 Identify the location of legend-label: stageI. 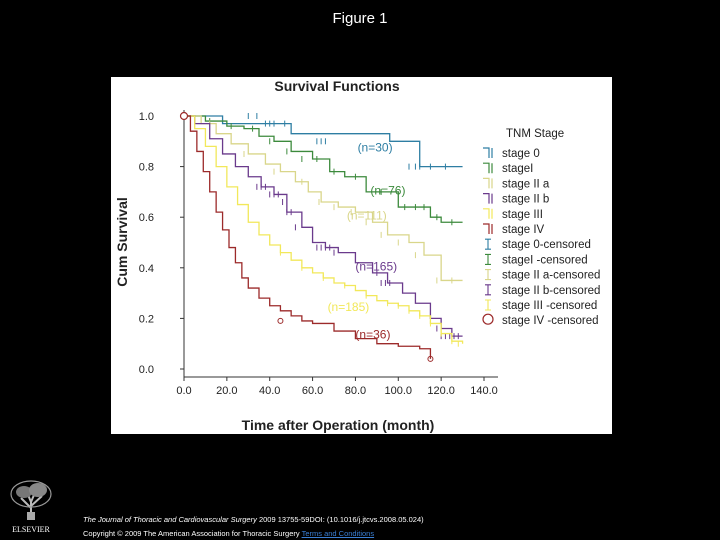
(517, 169).